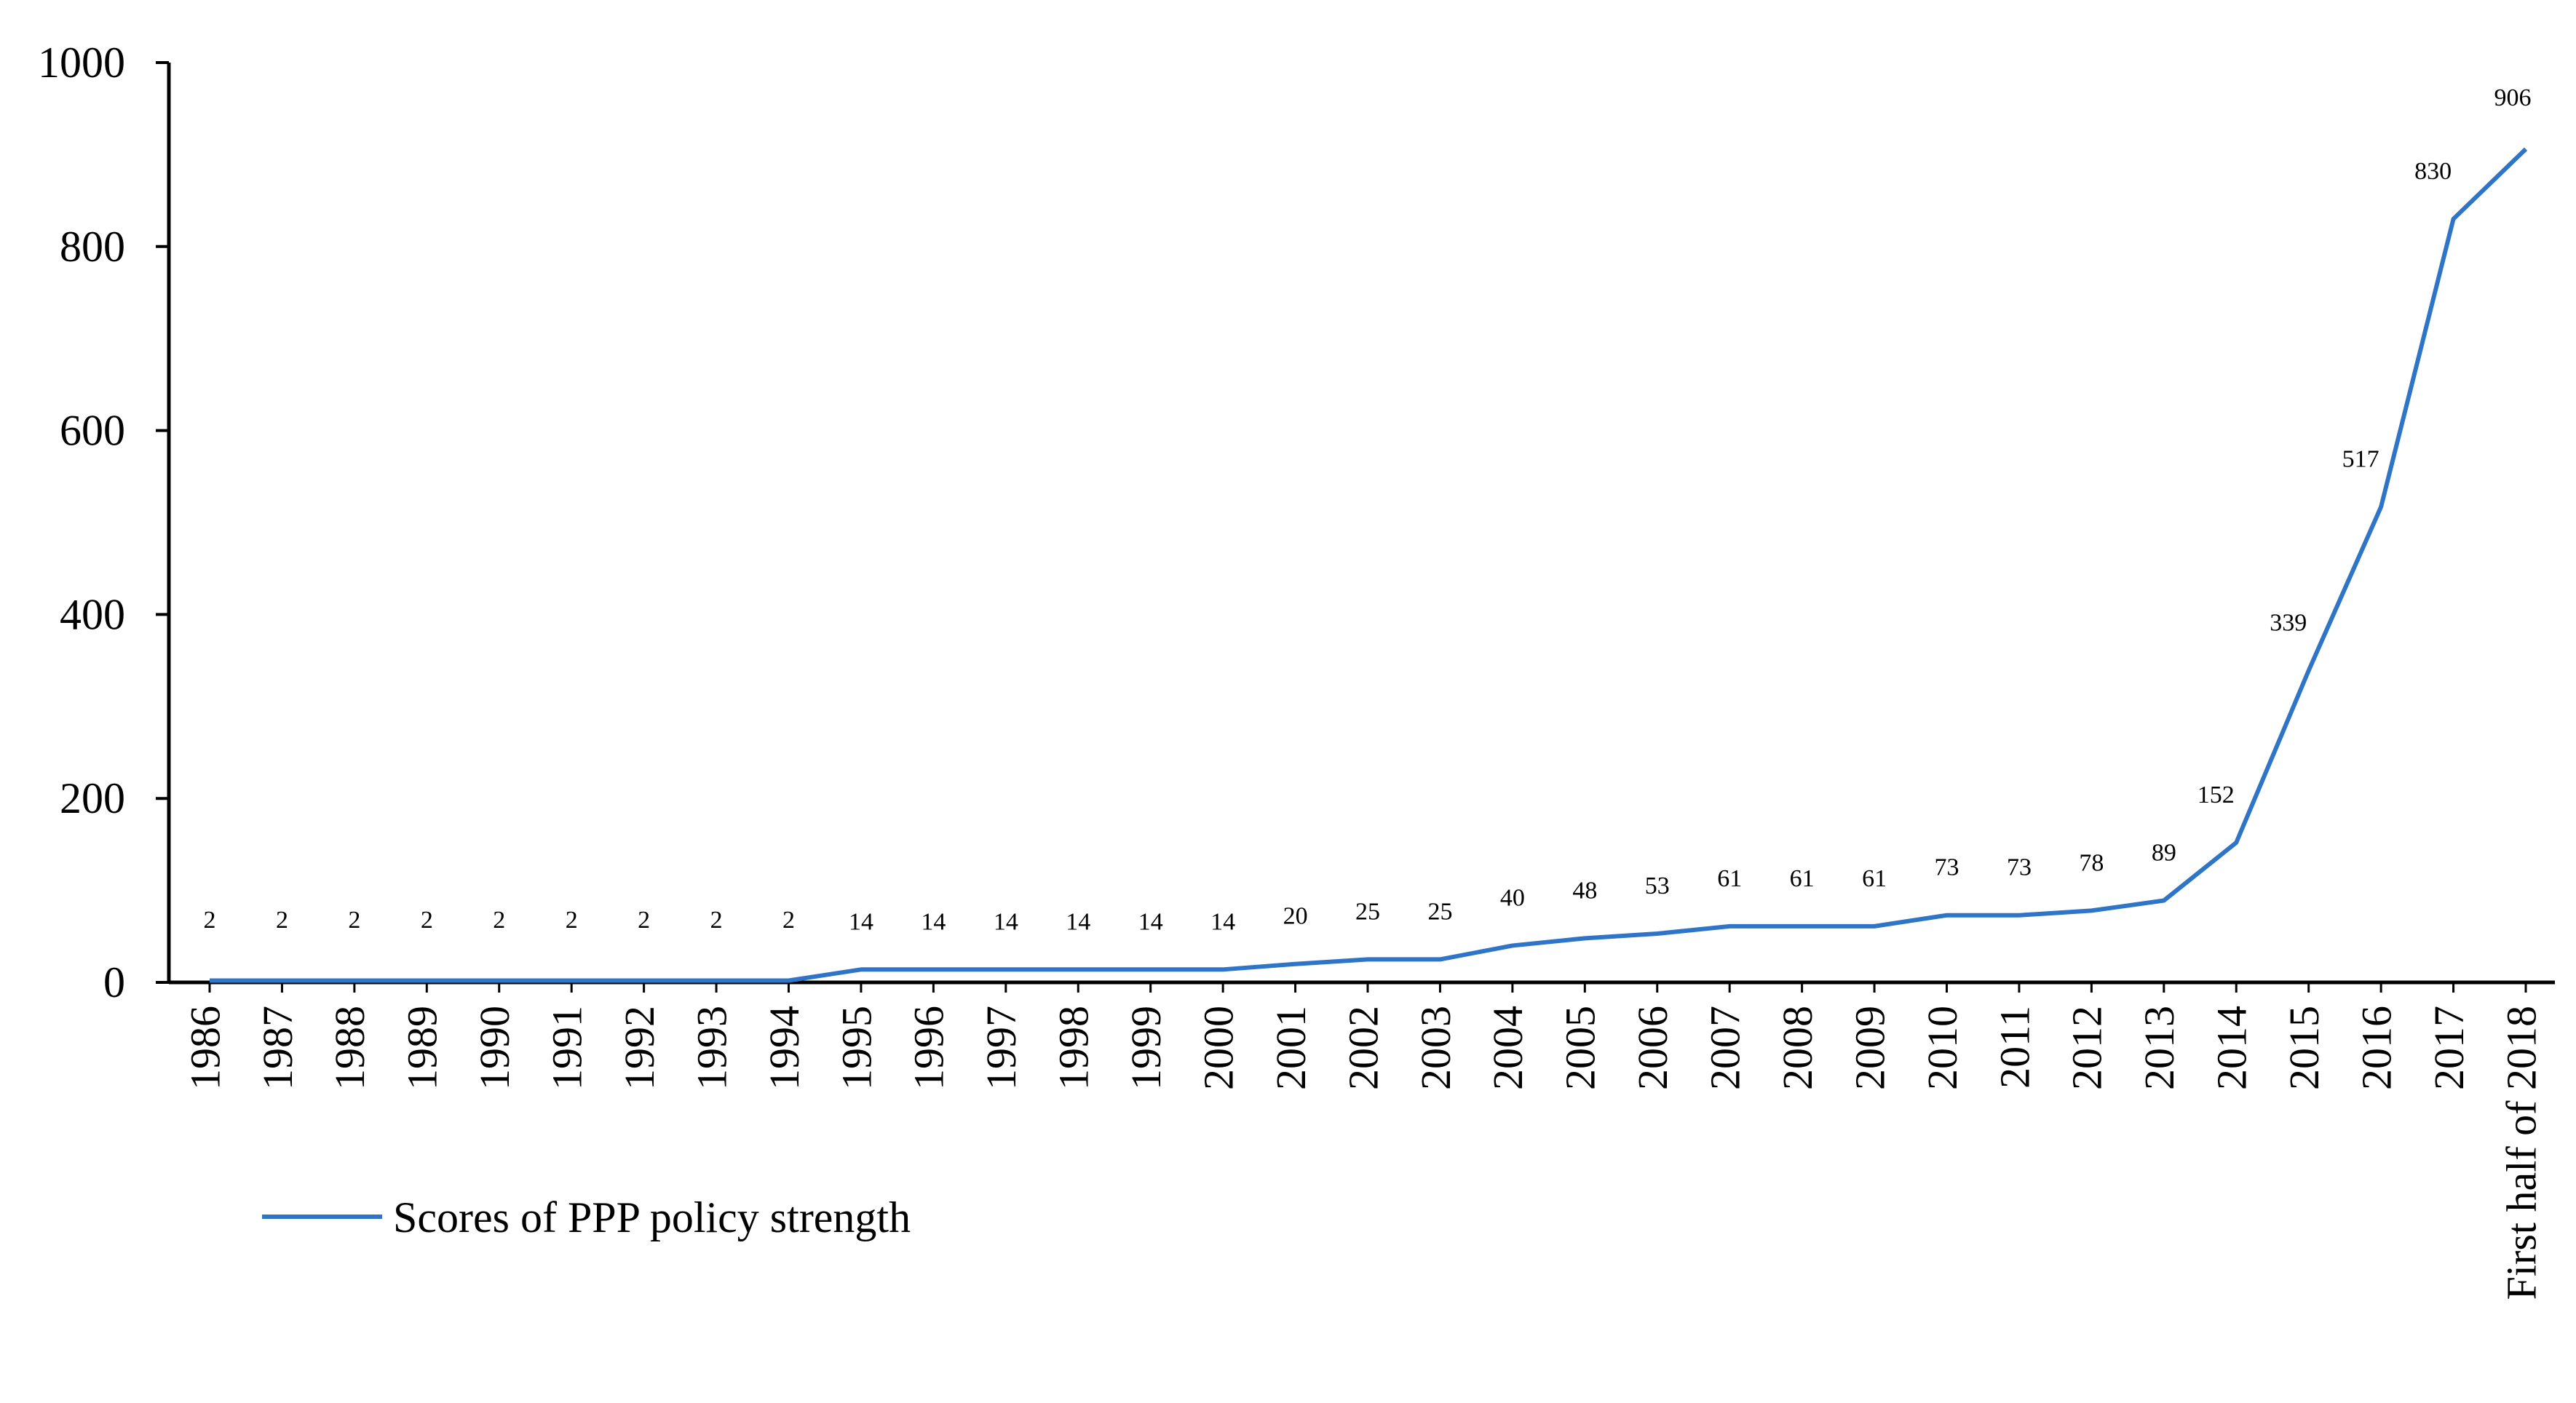 The image size is (2576, 1403). Describe the element at coordinates (349, 1048) in the screenshot. I see `x-tick-label: 1988` at that location.